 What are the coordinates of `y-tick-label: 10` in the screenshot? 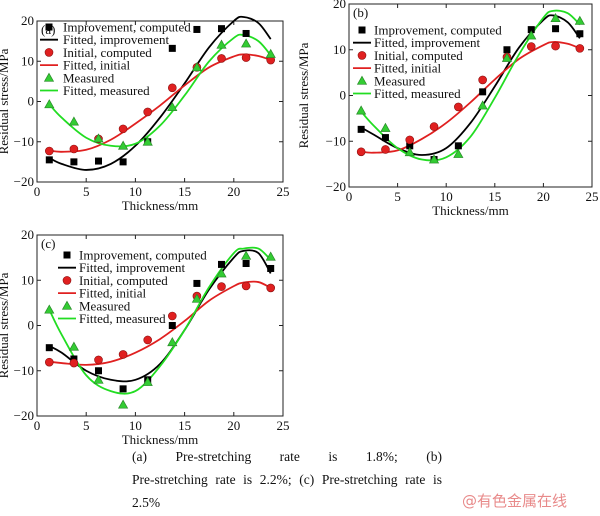 It's located at (27, 60).